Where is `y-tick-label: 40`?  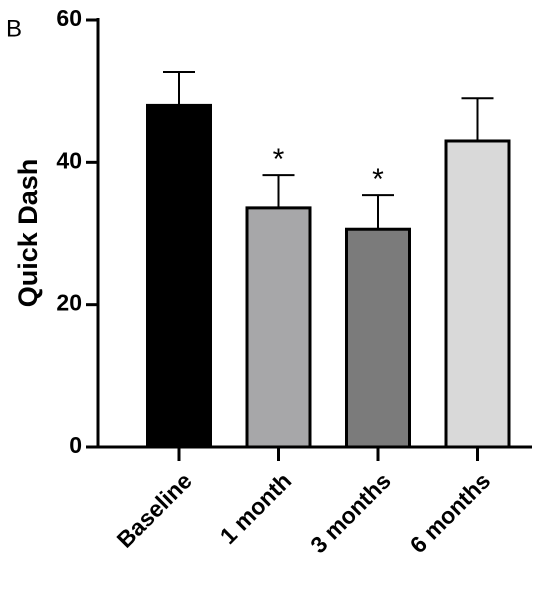 y-tick-label: 40 is located at coordinates (69, 160).